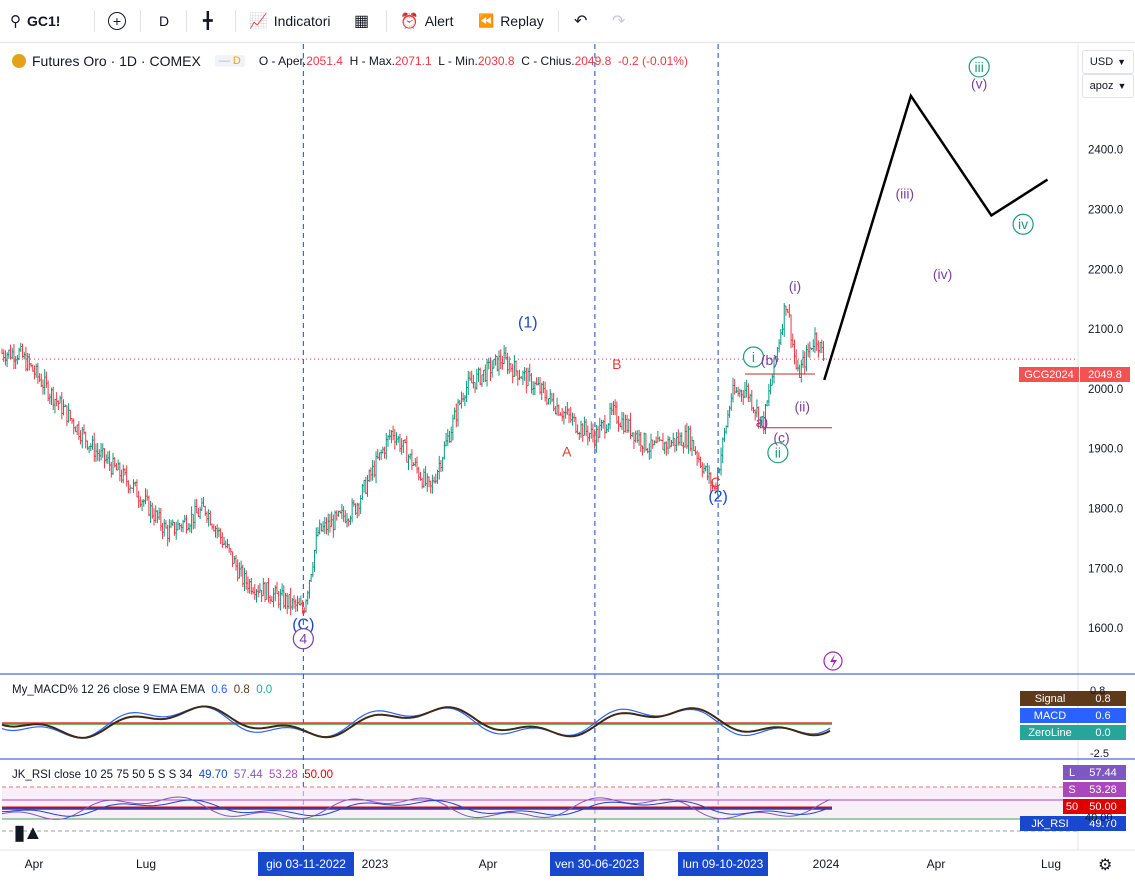 This screenshot has width=1135, height=884. Describe the element at coordinates (1103, 772) in the screenshot. I see `indicator-value-tag: 57.44` at that location.